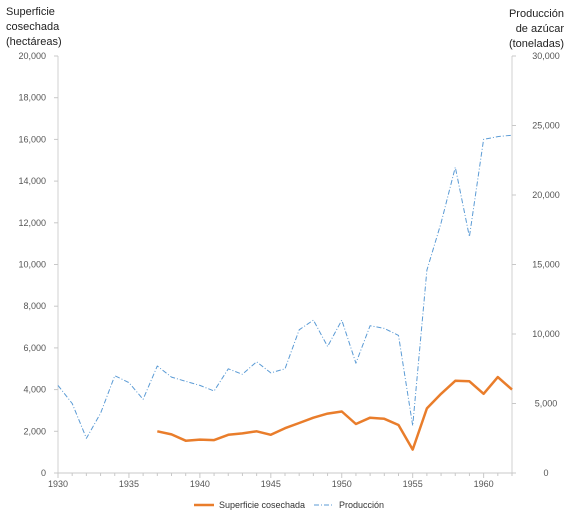 The image size is (568, 518). What do you see at coordinates (34, 42) in the screenshot?
I see `left-axis-title-line: (hectáreas)` at bounding box center [34, 42].